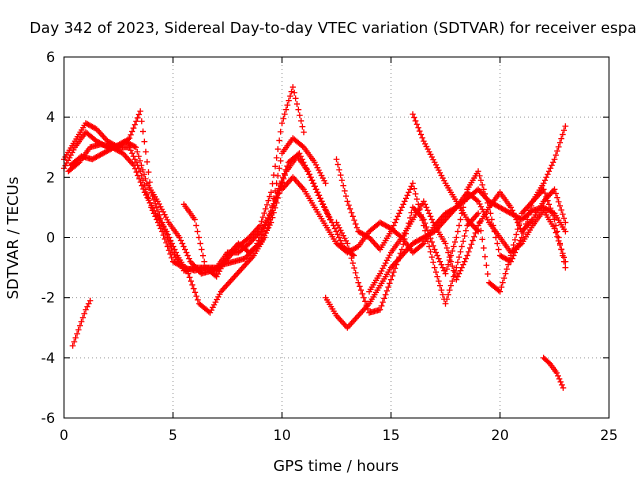  Describe the element at coordinates (609, 436) in the screenshot. I see `x-tick-label: 25` at that location.